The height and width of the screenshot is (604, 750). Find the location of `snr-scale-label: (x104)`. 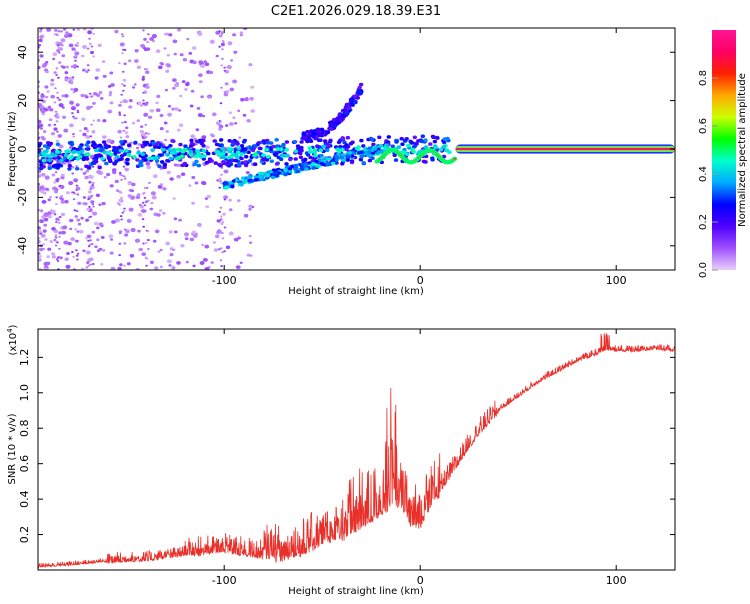

snr-scale-label: (x104) is located at coordinates (12, 339).